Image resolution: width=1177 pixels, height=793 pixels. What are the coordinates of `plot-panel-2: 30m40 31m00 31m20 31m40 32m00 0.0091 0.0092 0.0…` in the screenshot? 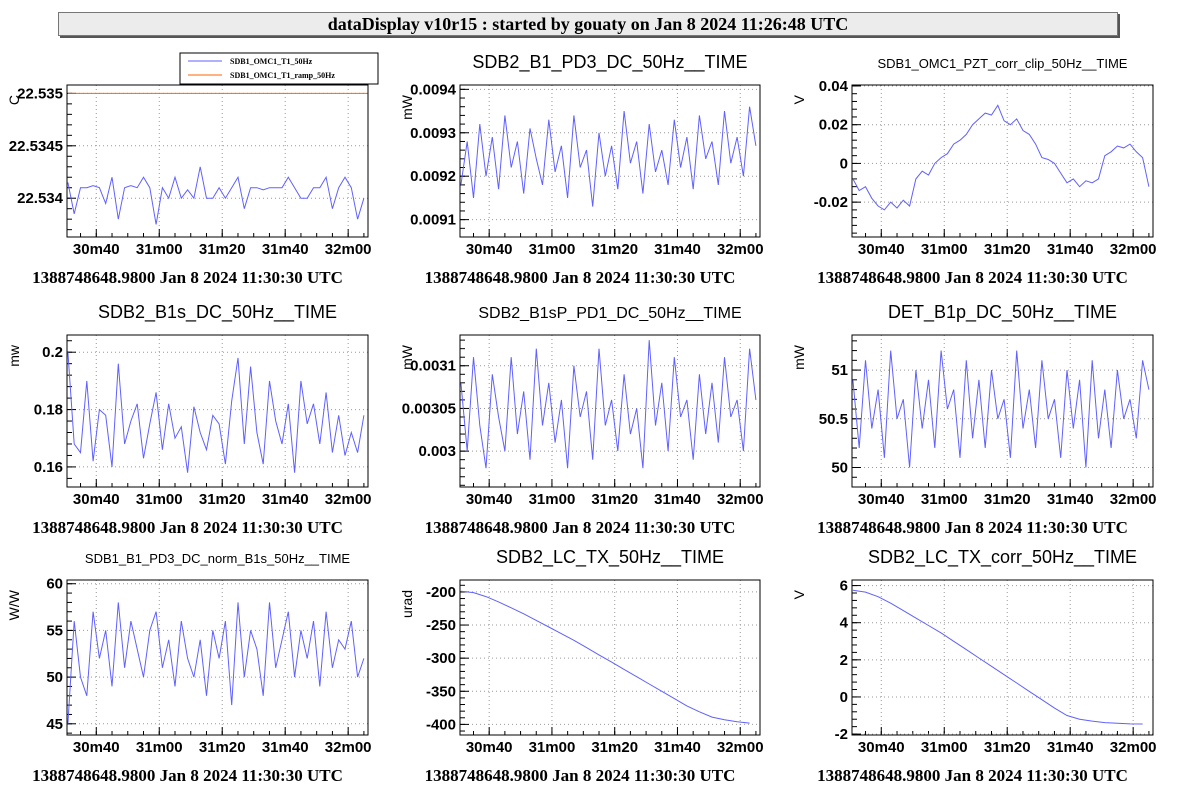 It's located at (581, 169).